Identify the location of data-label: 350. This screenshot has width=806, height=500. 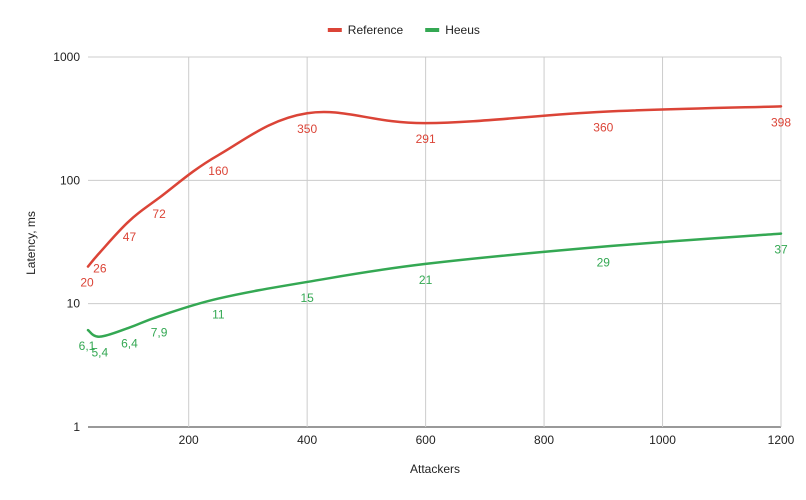
(307, 129).